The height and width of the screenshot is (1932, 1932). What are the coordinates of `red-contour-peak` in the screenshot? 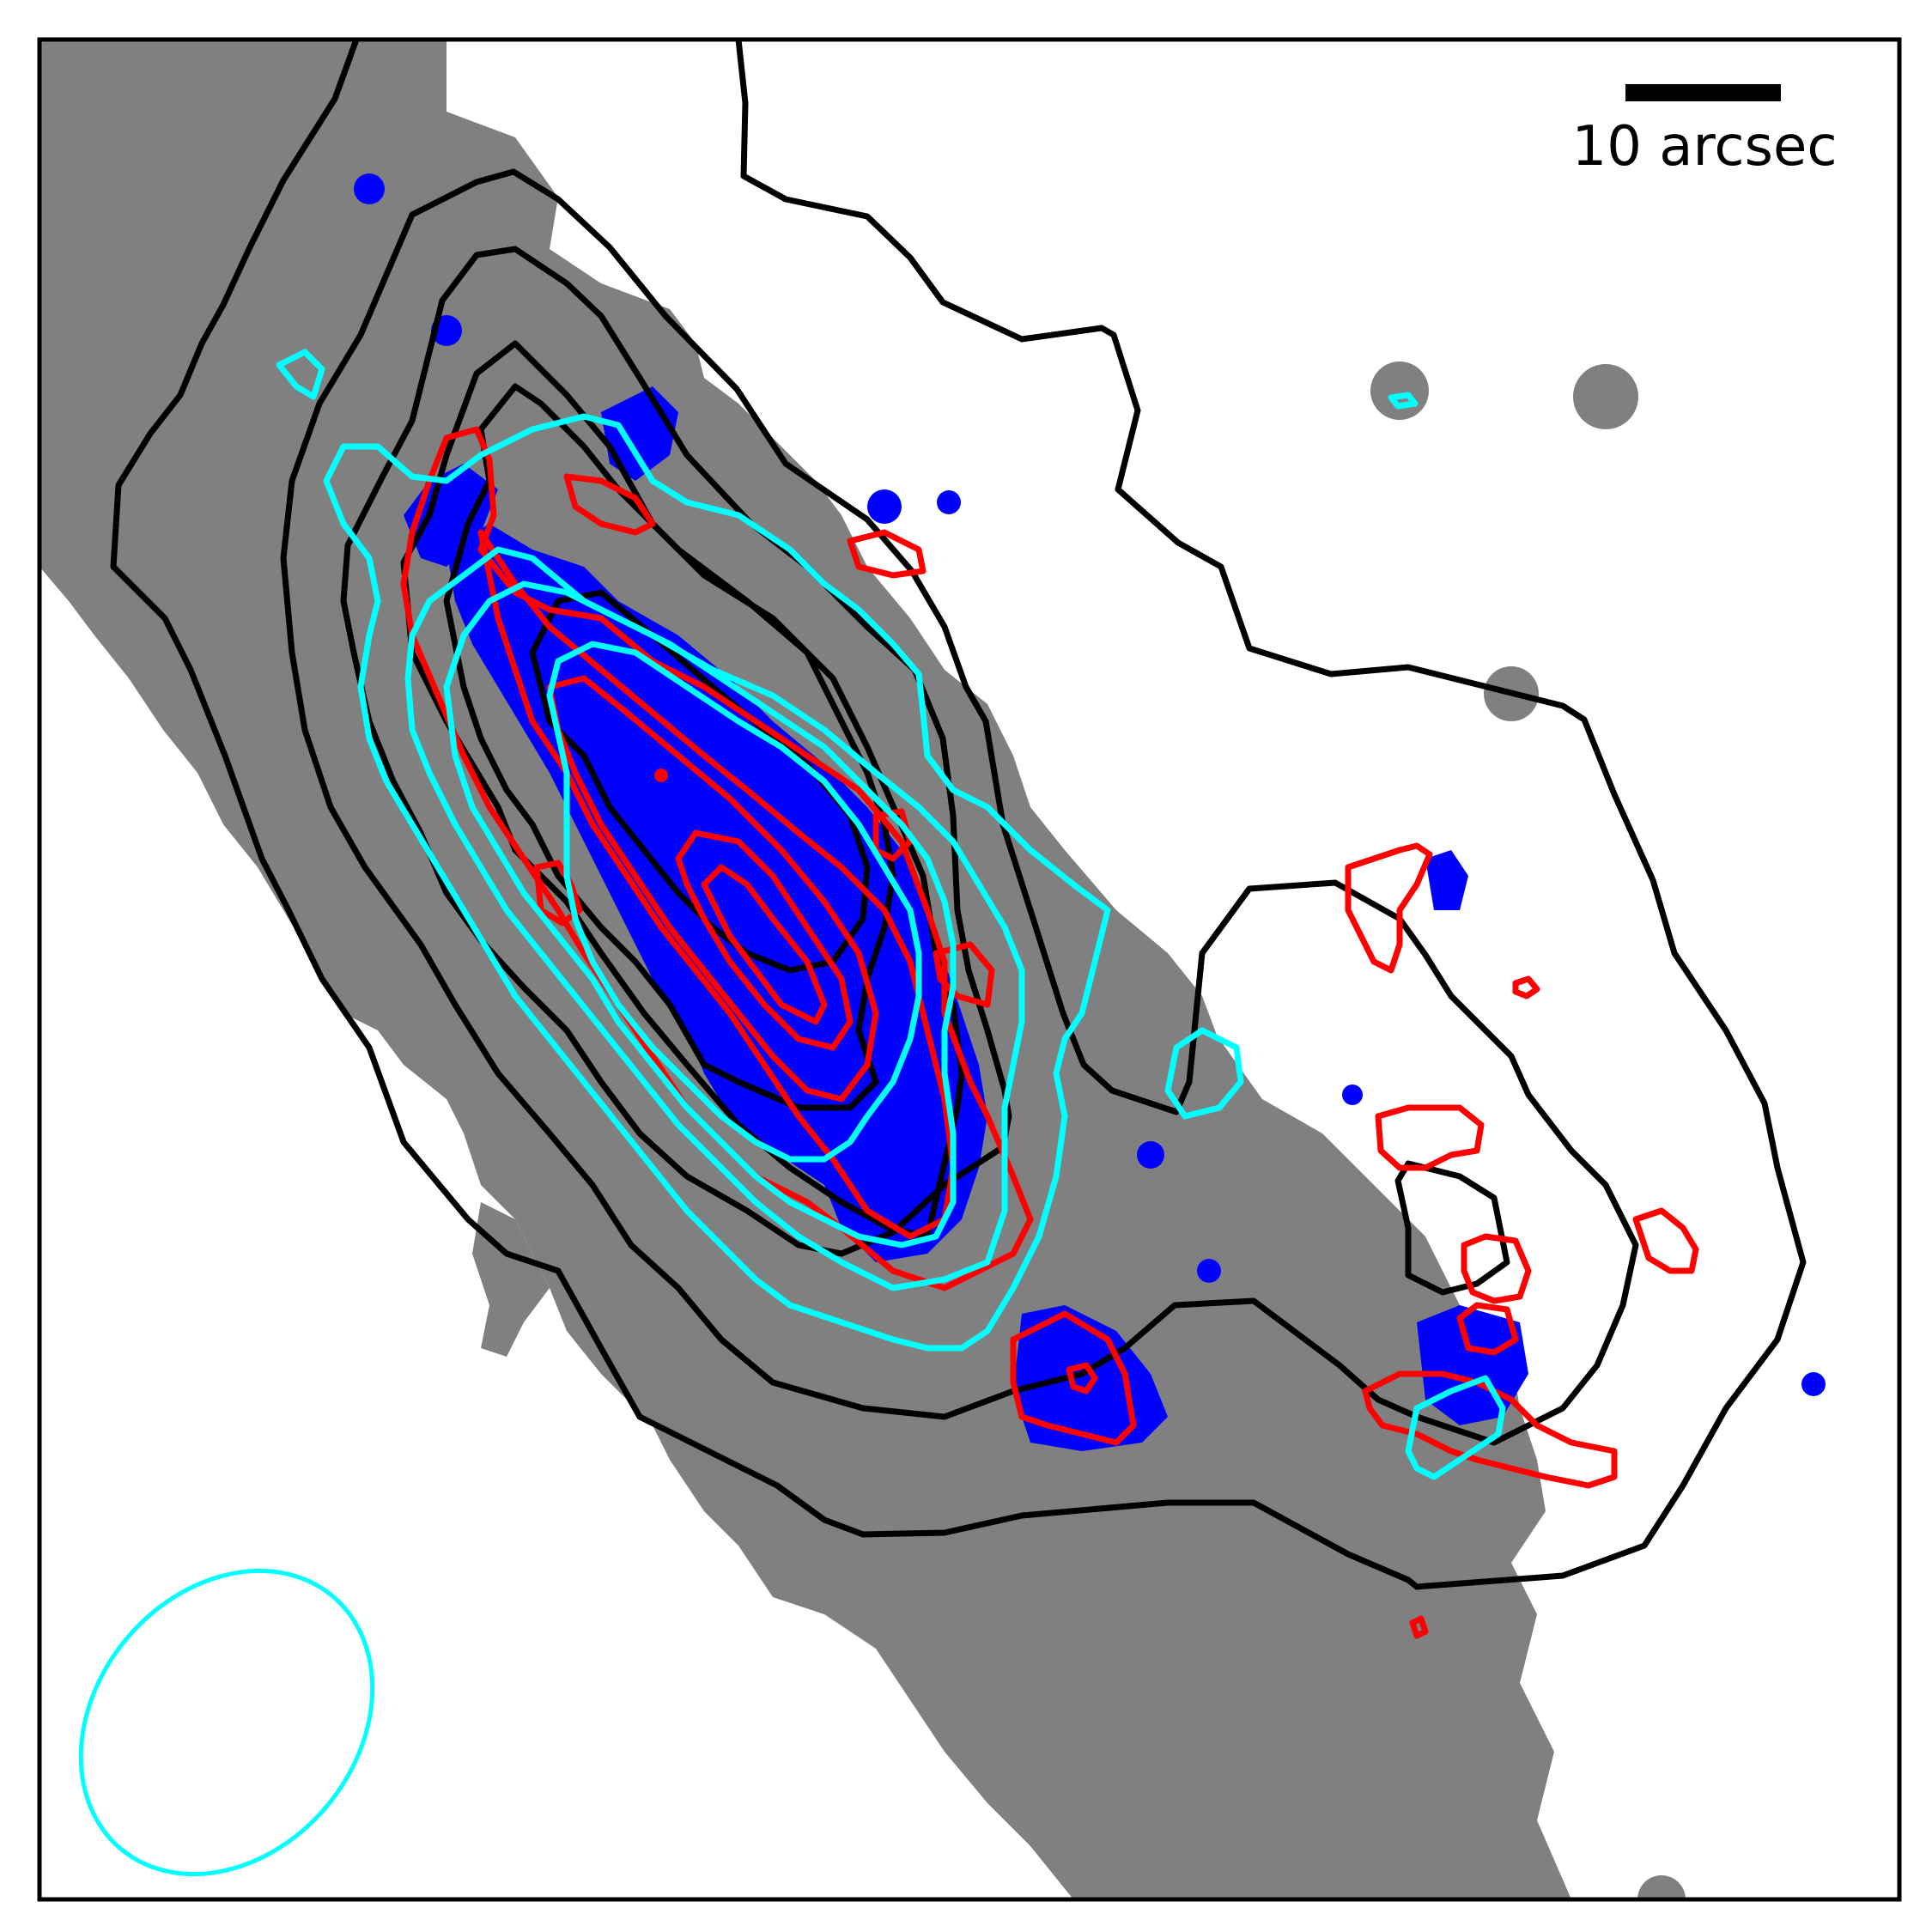 It's located at (661, 775).